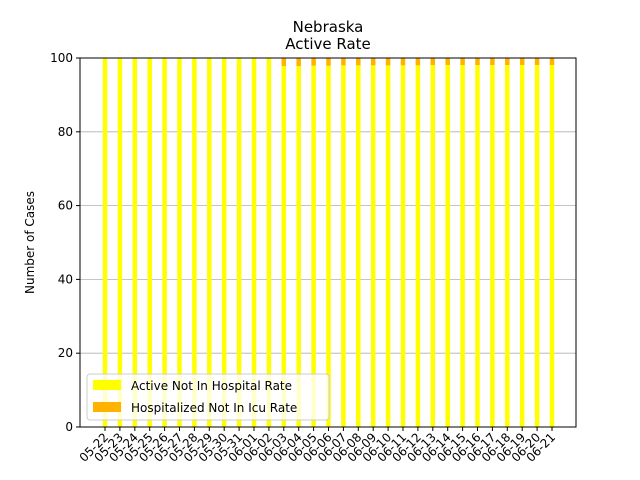  I want to click on chart-subtitle: Active Rate, so click(328, 44).